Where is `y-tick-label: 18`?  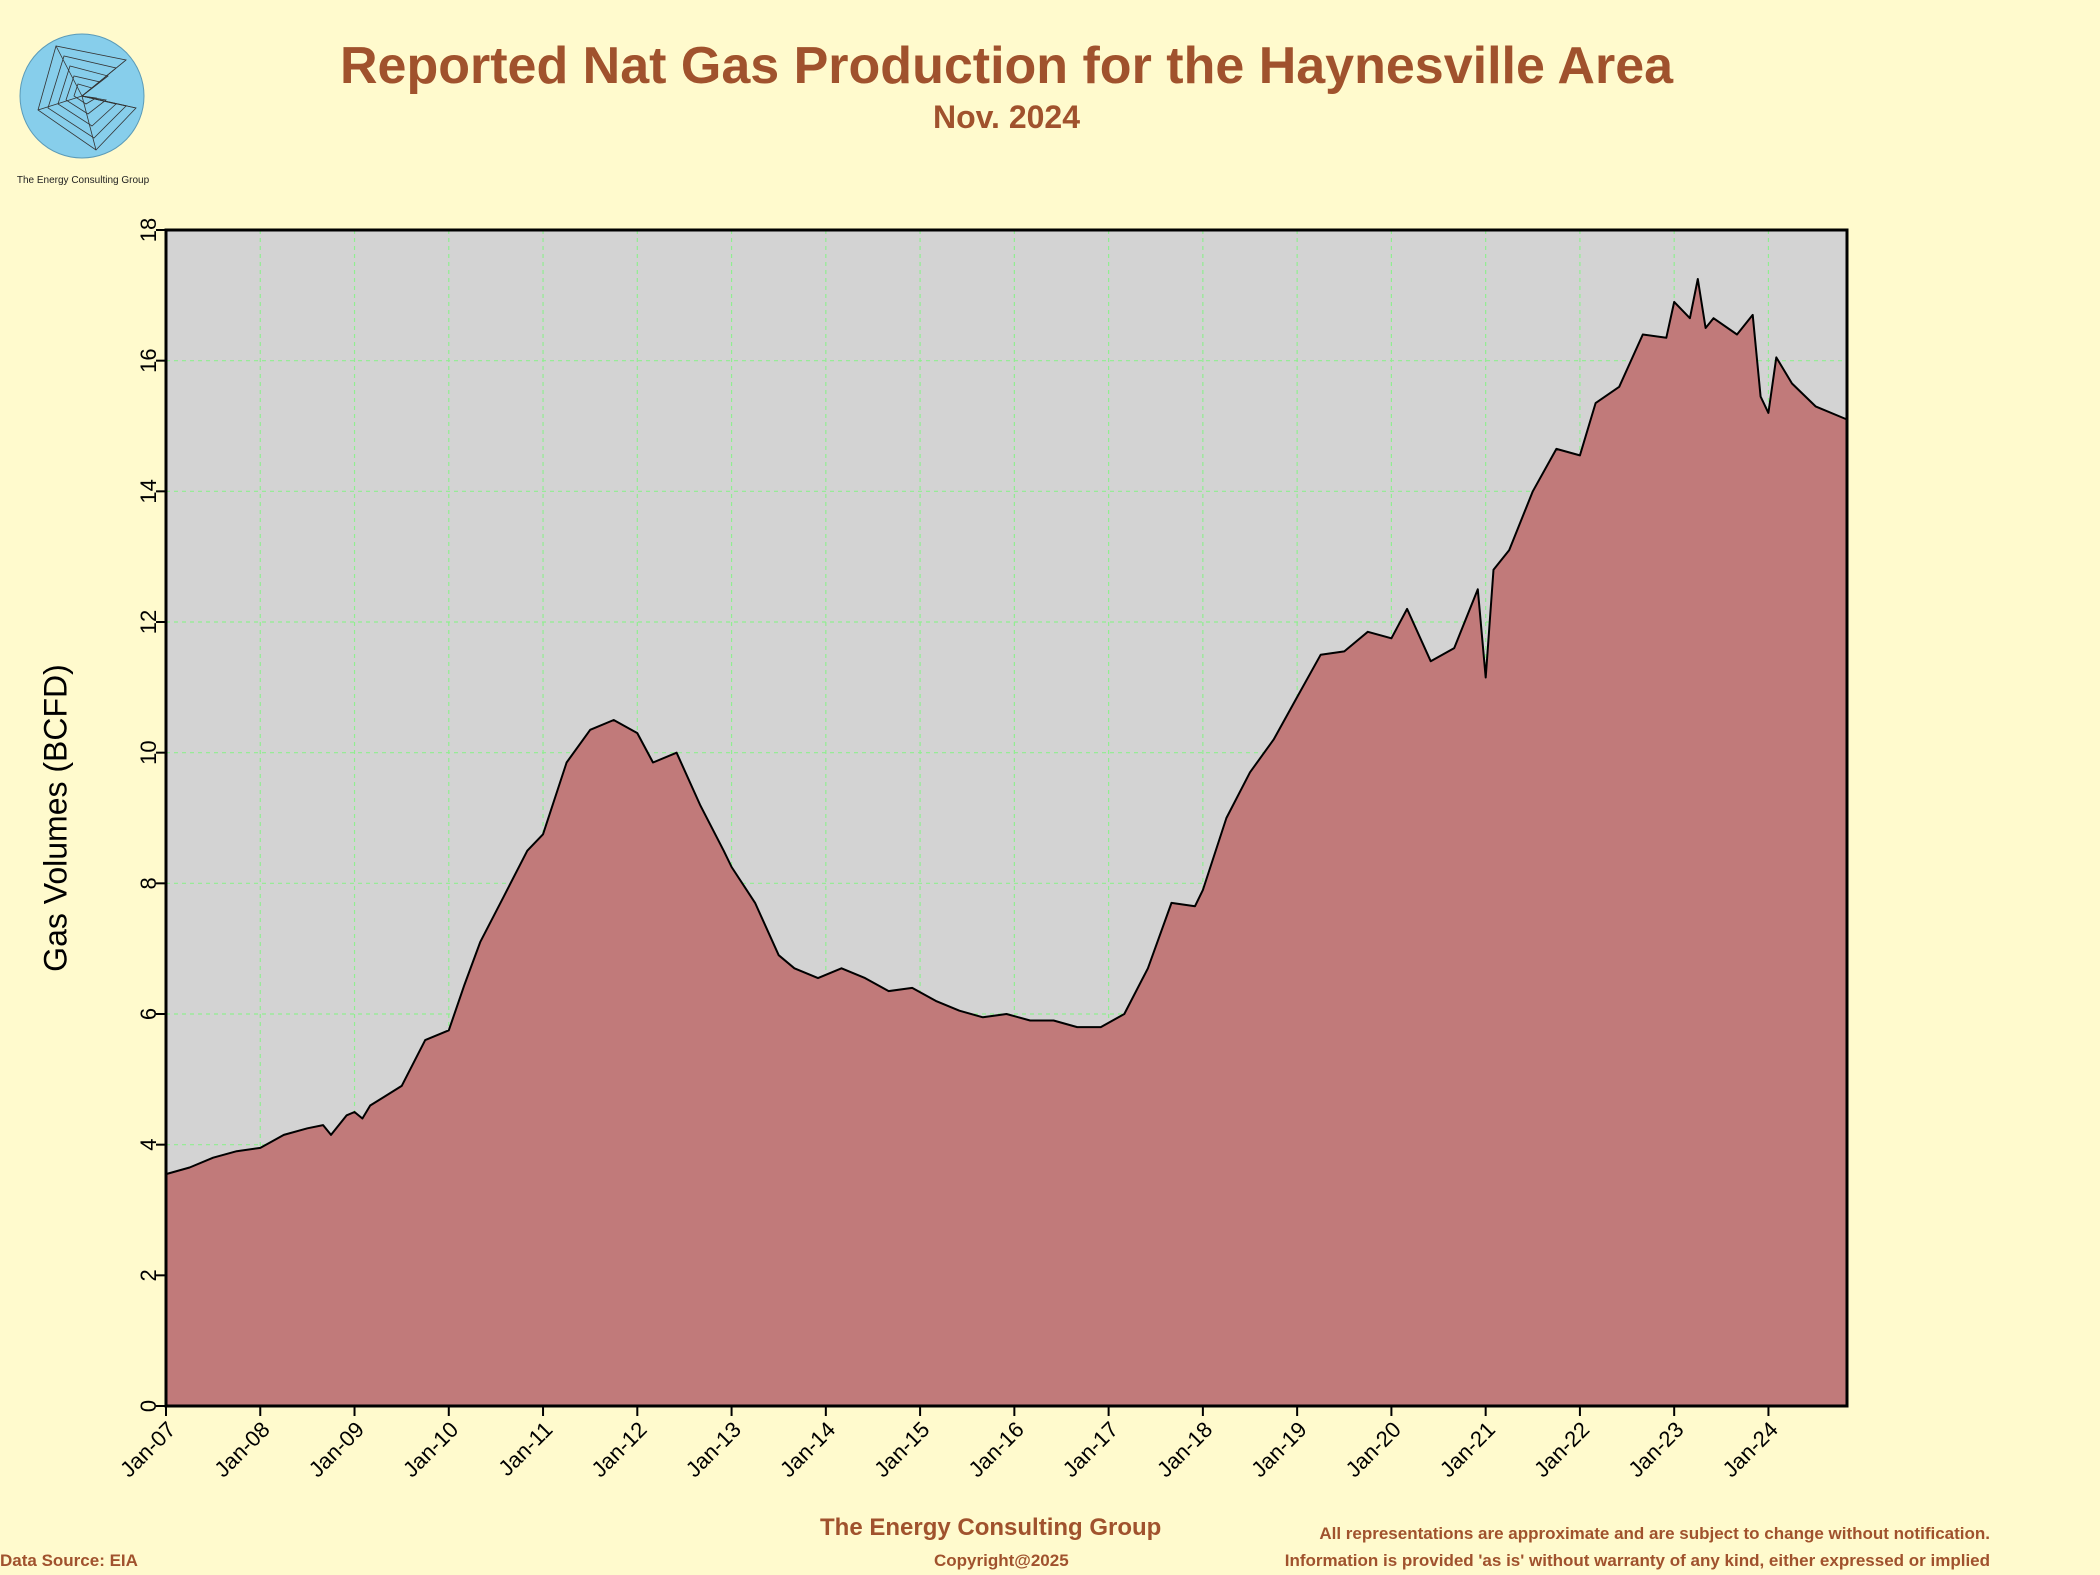 y-tick-label: 18 is located at coordinates (148, 230).